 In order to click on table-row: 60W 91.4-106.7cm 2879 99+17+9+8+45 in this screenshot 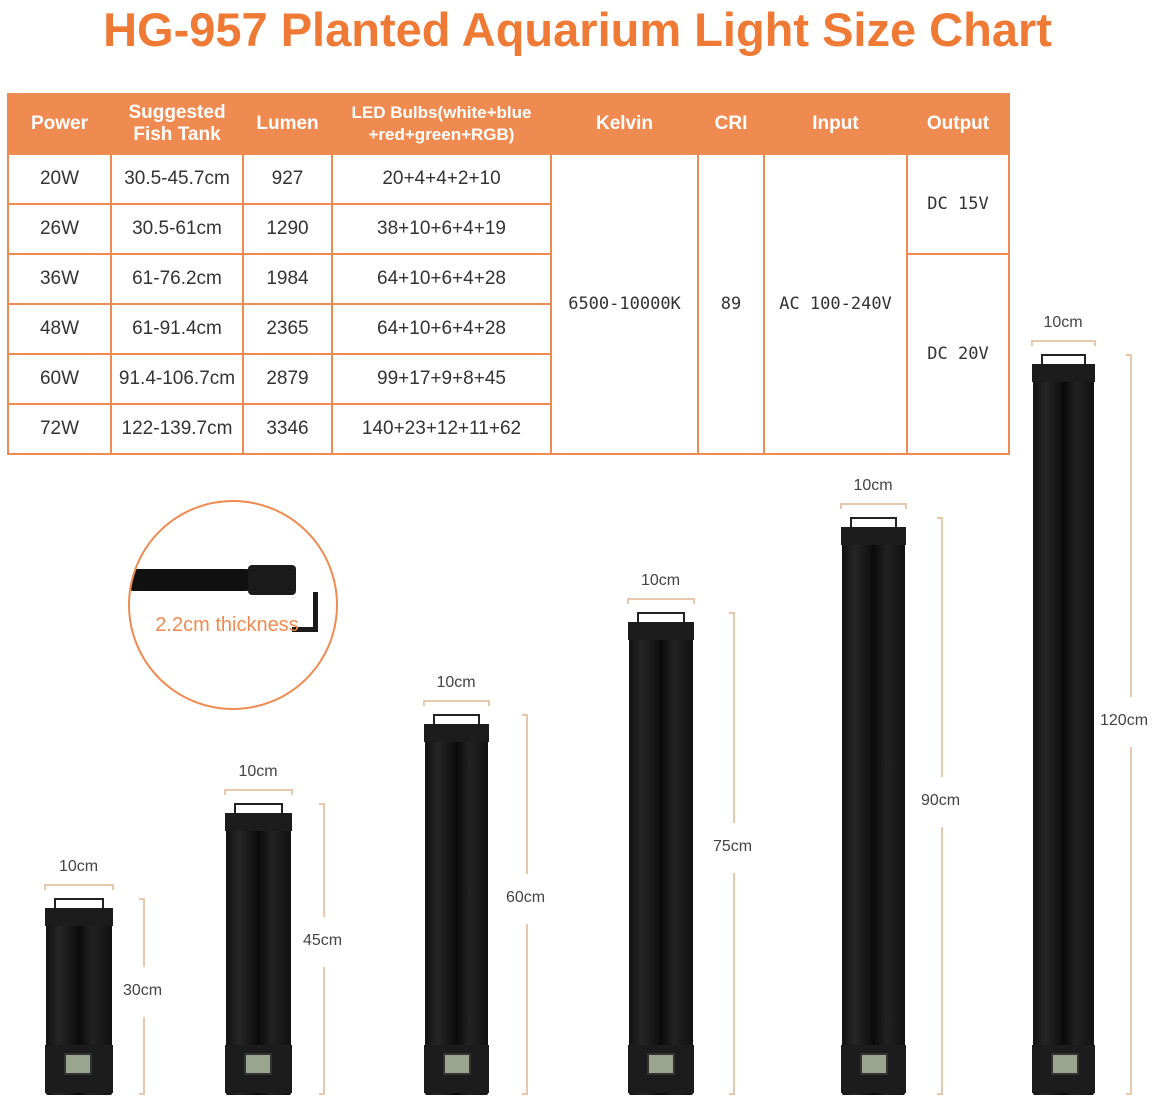, I will do `click(508, 379)`.